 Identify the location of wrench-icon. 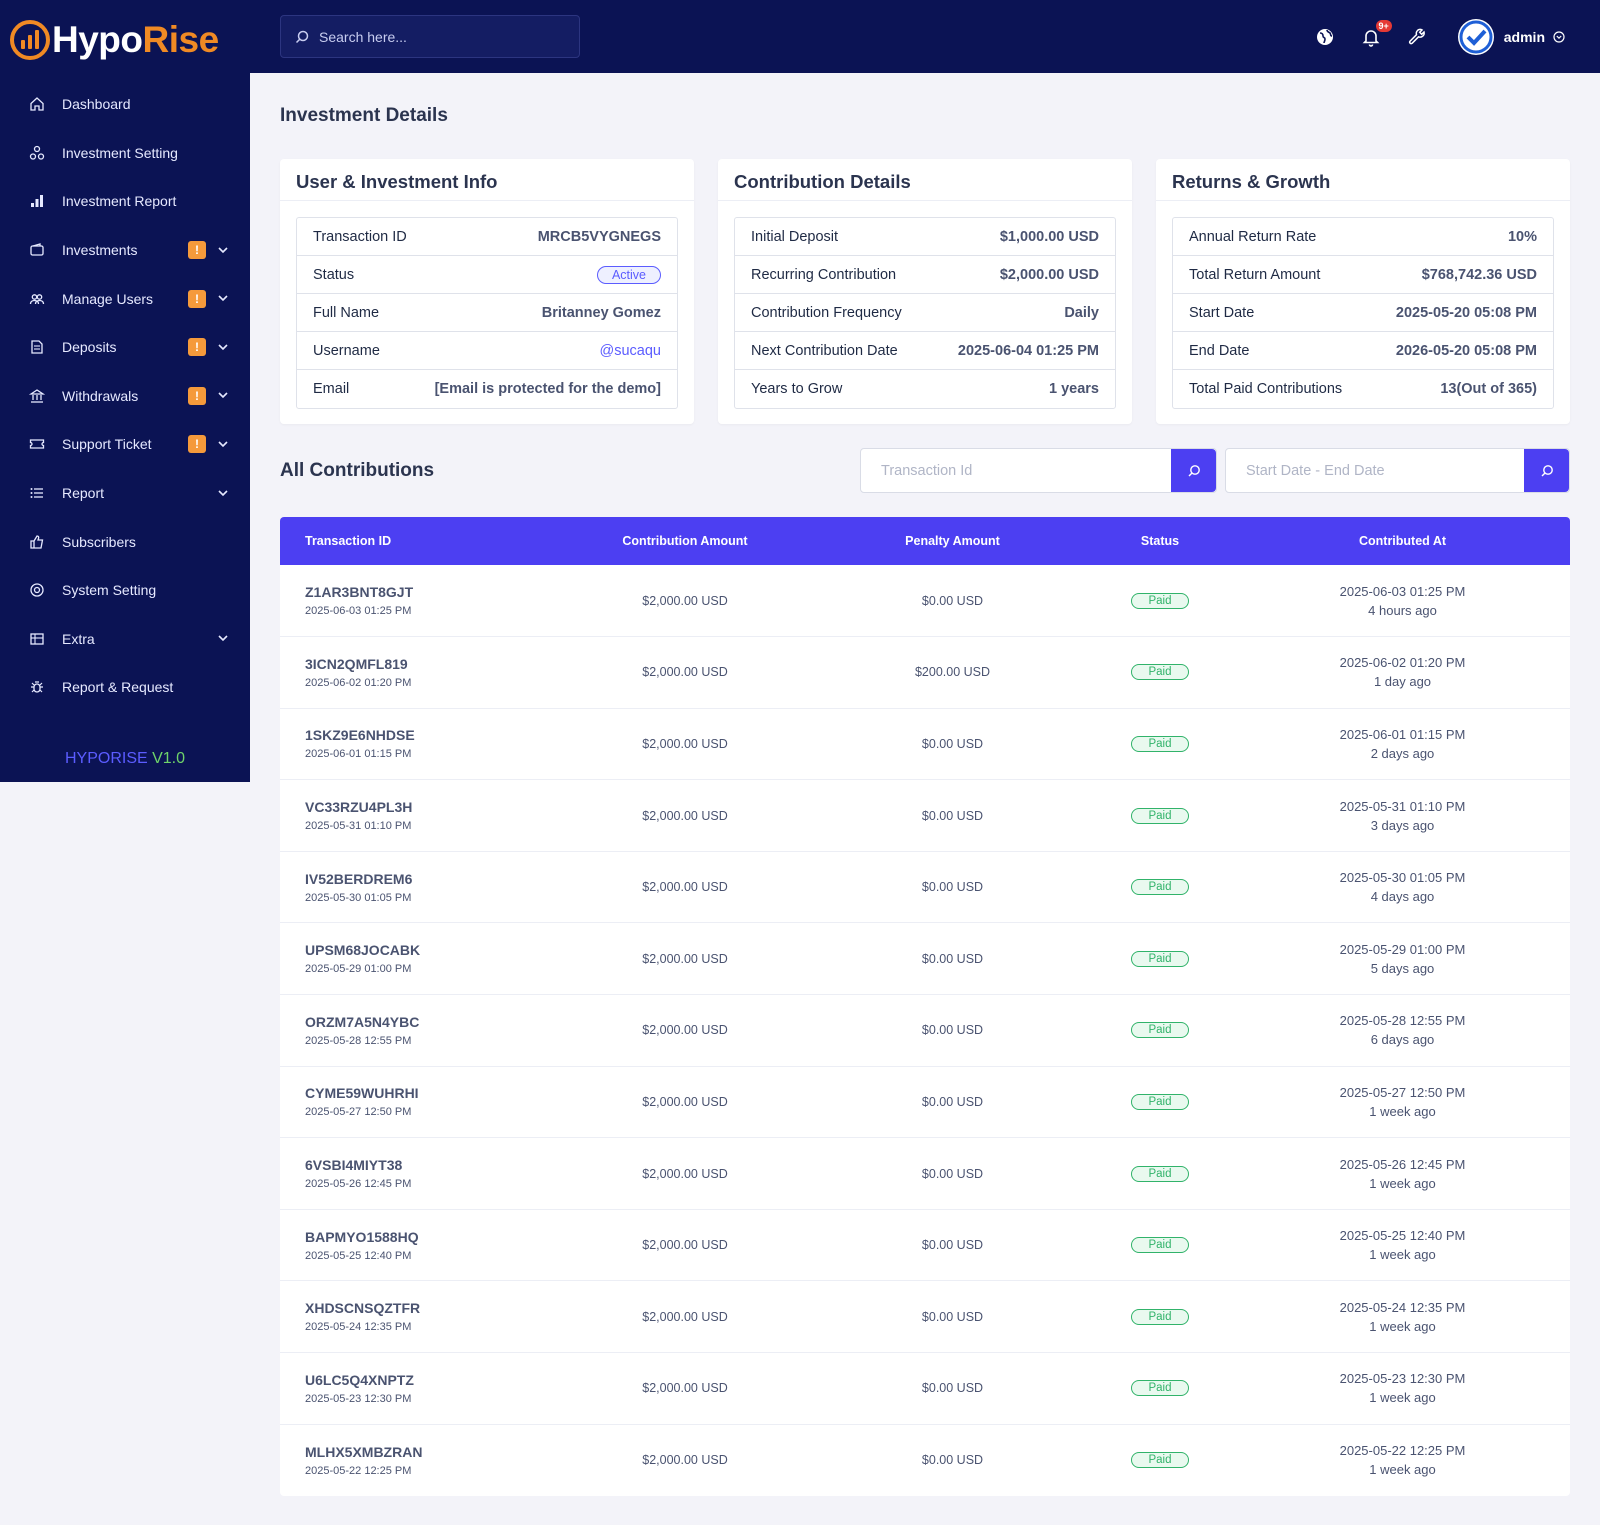
(1417, 37).